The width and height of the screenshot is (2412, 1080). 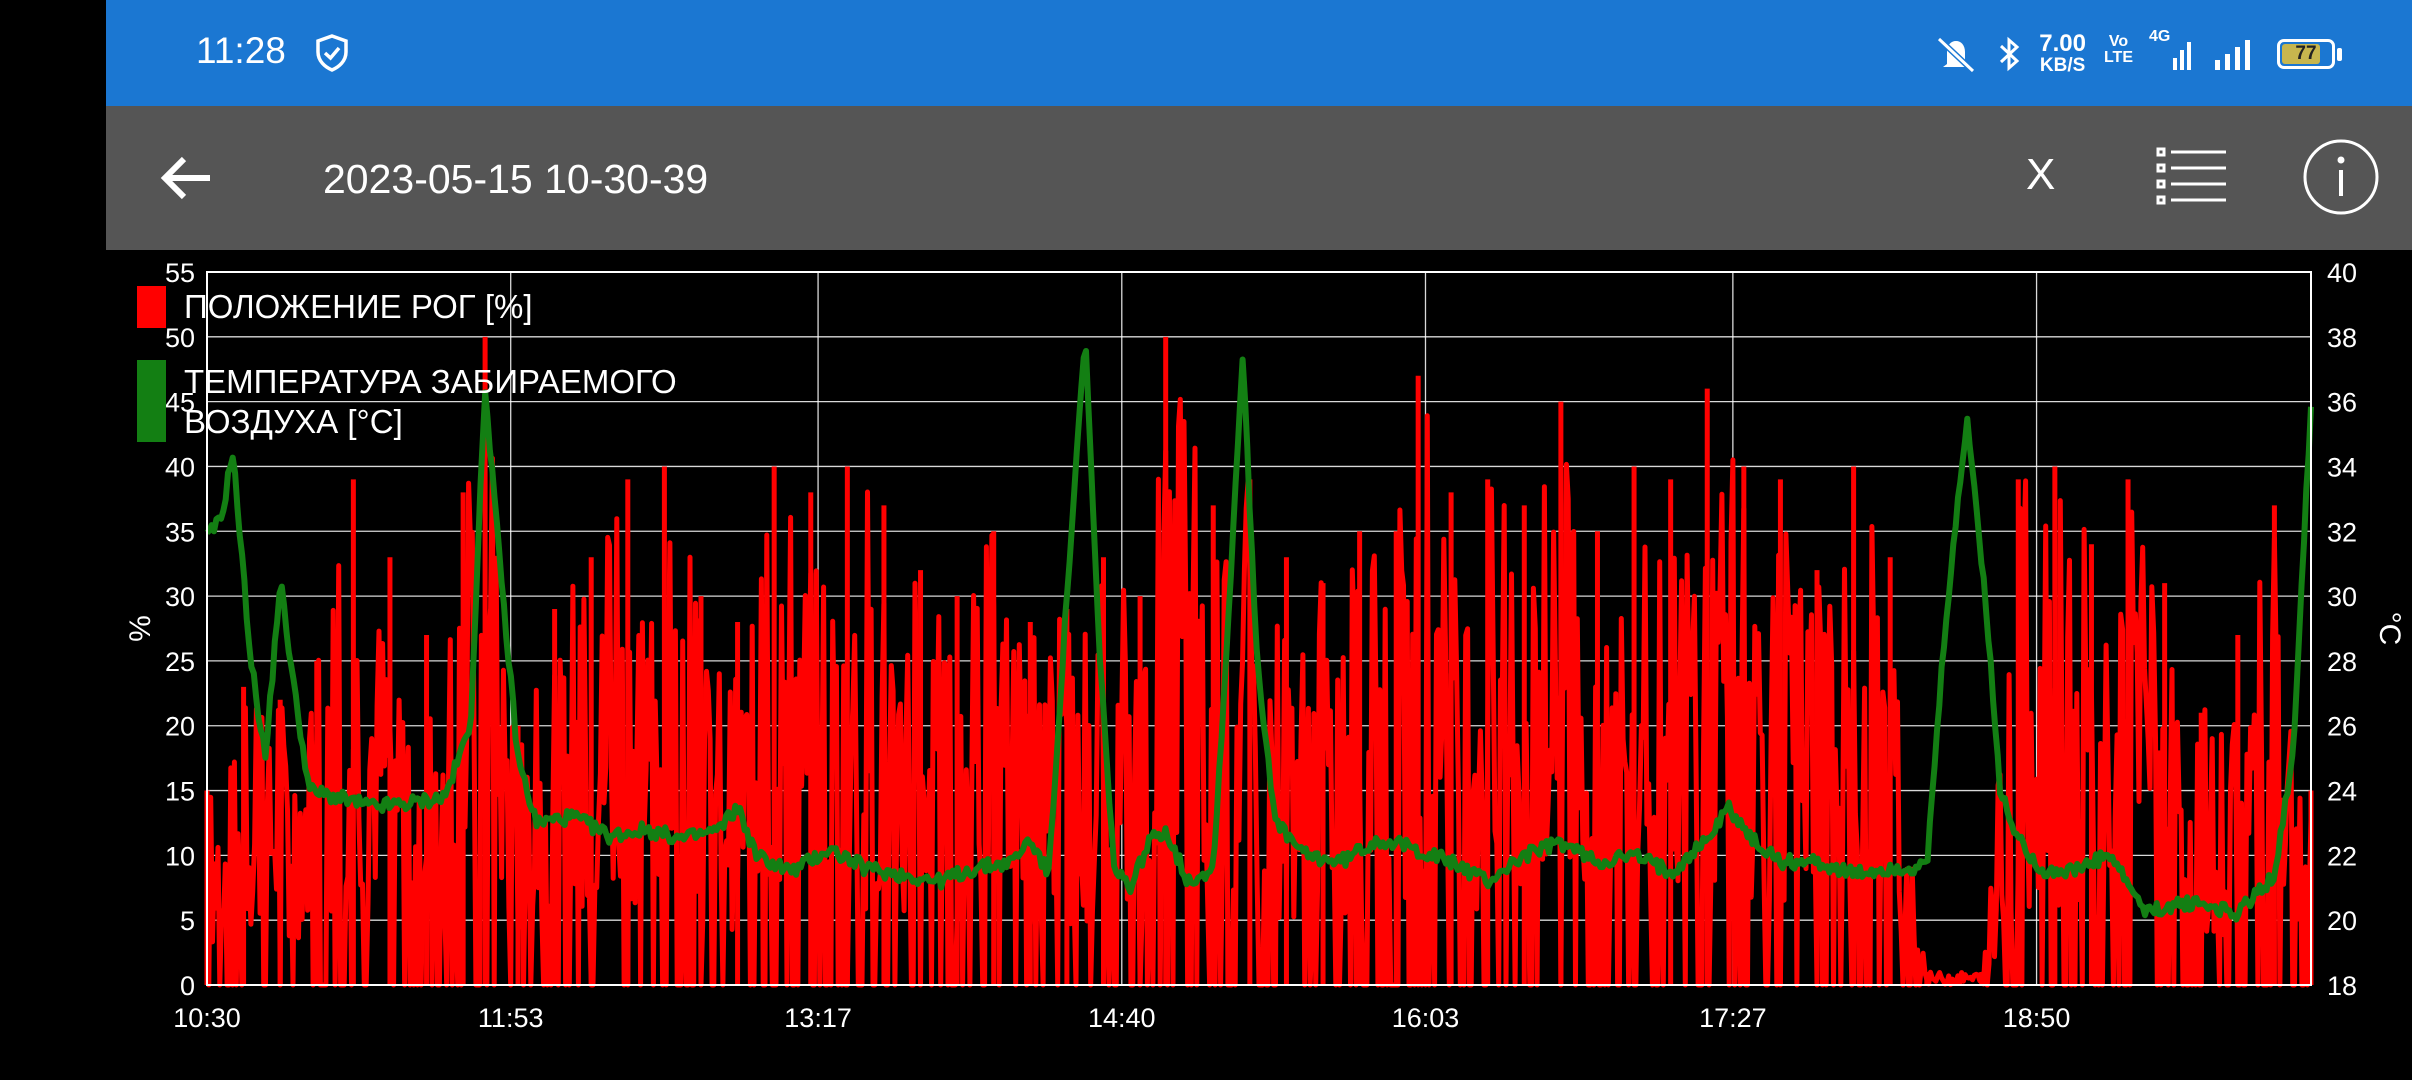 I want to click on x-tick-label: 13:17, so click(x=818, y=1018).